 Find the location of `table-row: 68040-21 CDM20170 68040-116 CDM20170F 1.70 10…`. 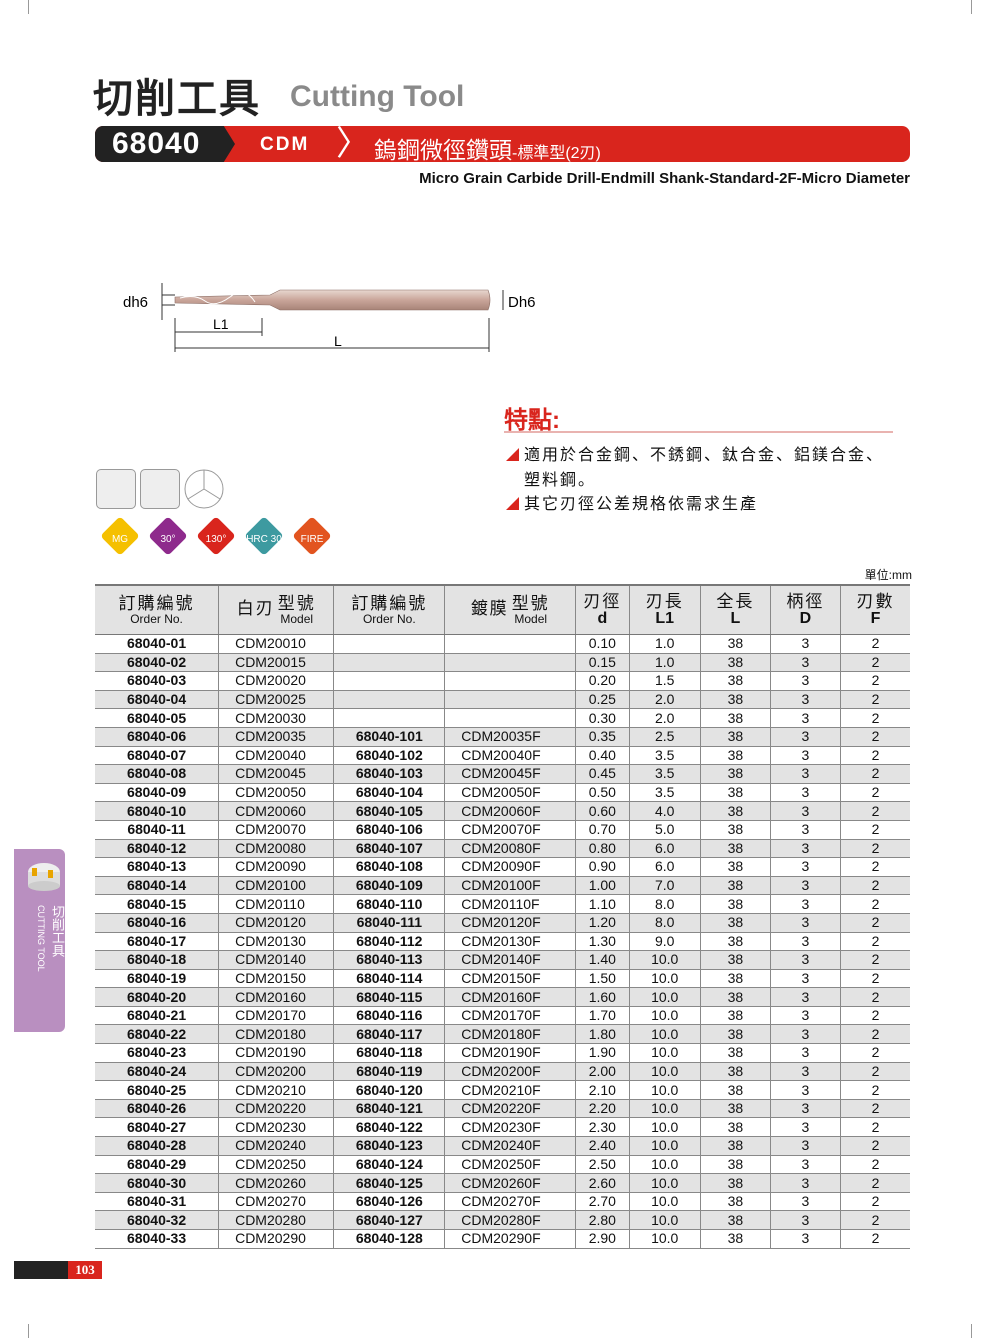

table-row: 68040-21 CDM20170 68040-116 CDM20170F 1.70 10… is located at coordinates (502, 1016).